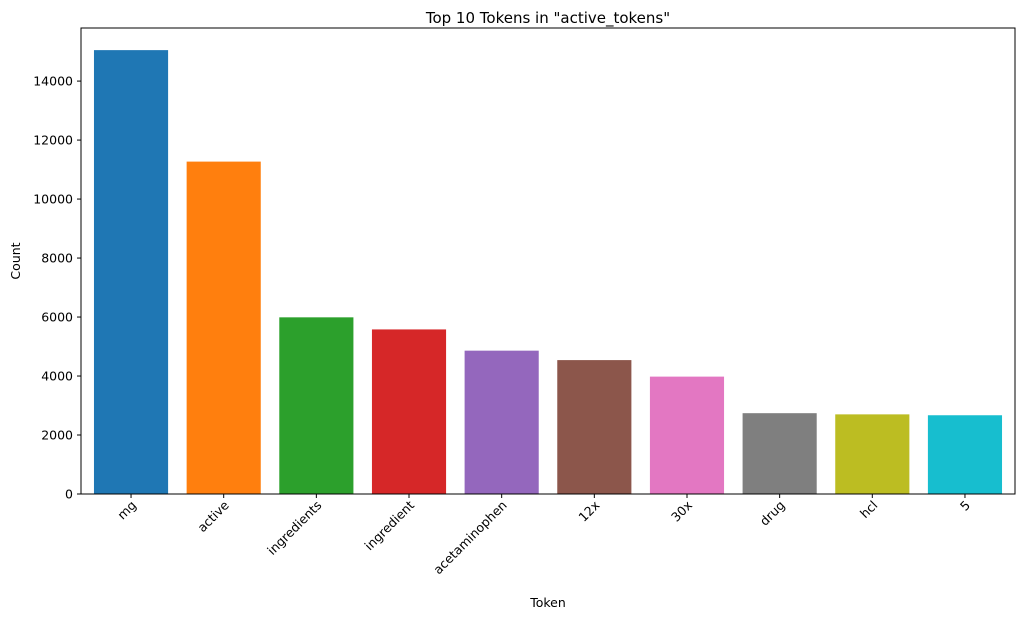 This screenshot has height=620, width=1023. What do you see at coordinates (779, 453) in the screenshot?
I see `bar-drug` at bounding box center [779, 453].